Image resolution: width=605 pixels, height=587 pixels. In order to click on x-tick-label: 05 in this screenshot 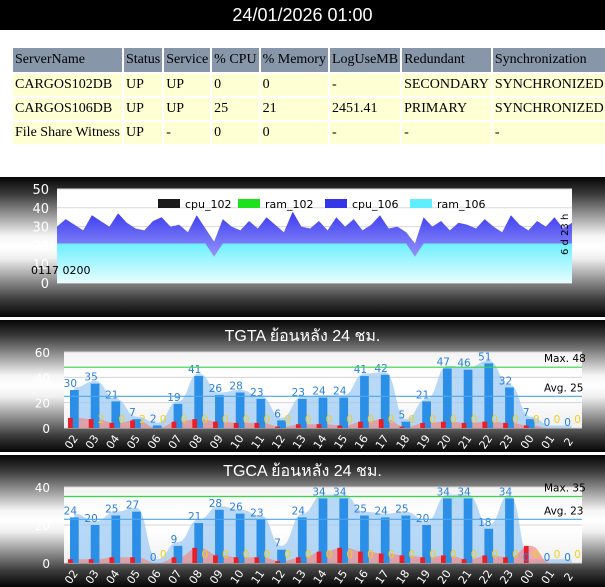, I will do `click(133, 442)`.